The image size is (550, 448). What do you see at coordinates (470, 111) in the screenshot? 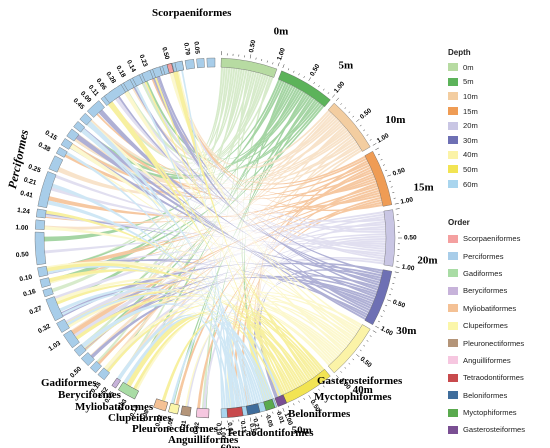
I see `depth-legend-label: 15m` at bounding box center [470, 111].